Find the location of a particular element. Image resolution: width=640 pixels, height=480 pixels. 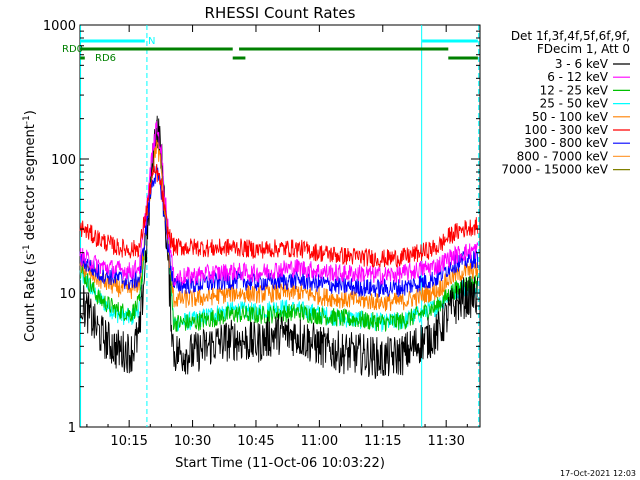

y-axis-label-sup2: -1 is located at coordinates (27, 119).